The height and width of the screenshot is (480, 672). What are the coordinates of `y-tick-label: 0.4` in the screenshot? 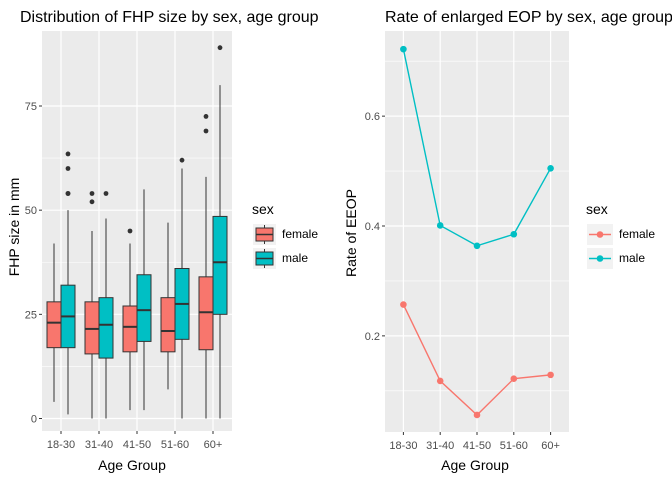 It's located at (372, 227).